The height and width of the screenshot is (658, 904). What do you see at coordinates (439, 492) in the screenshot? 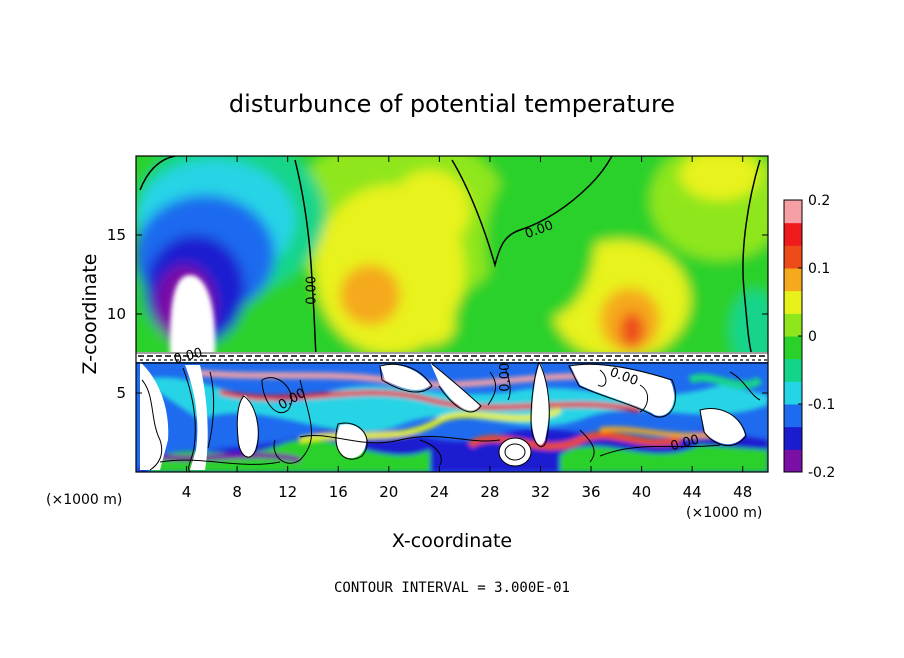
I see `x-tick-label: 24` at bounding box center [439, 492].